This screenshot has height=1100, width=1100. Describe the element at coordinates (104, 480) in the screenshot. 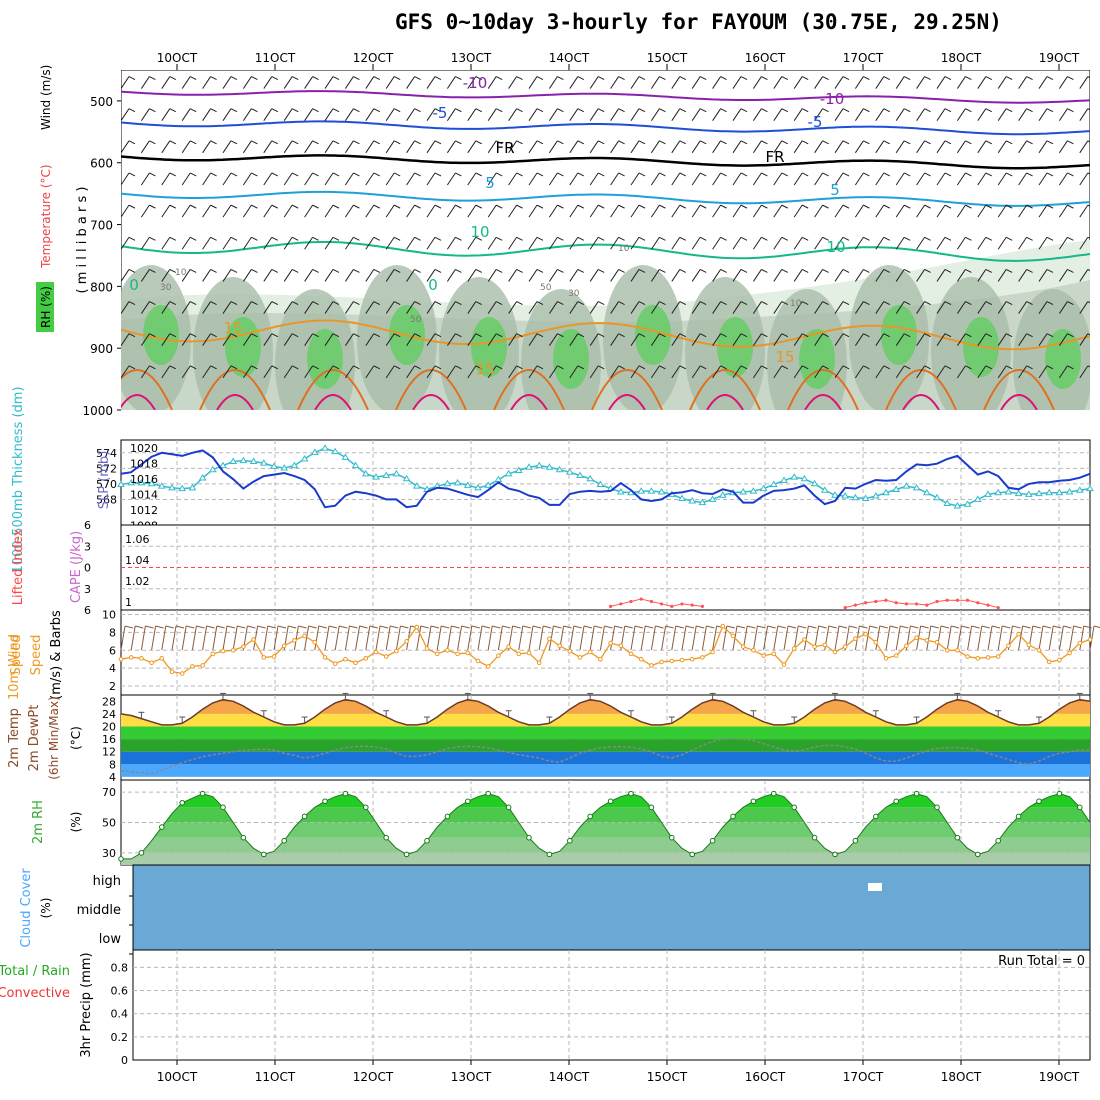

I see `slp-axis-label: SLP (mb)` at that location.